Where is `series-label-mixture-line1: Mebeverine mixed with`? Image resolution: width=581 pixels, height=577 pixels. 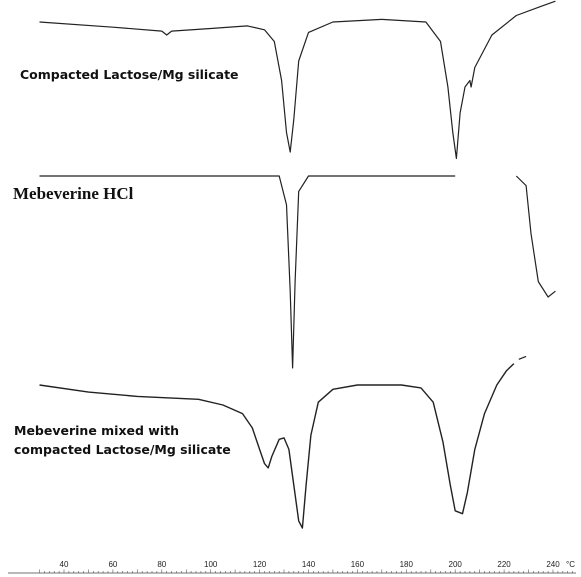
series-label-mixture-line1: Mebeverine mixed with is located at coordinates (96, 430).